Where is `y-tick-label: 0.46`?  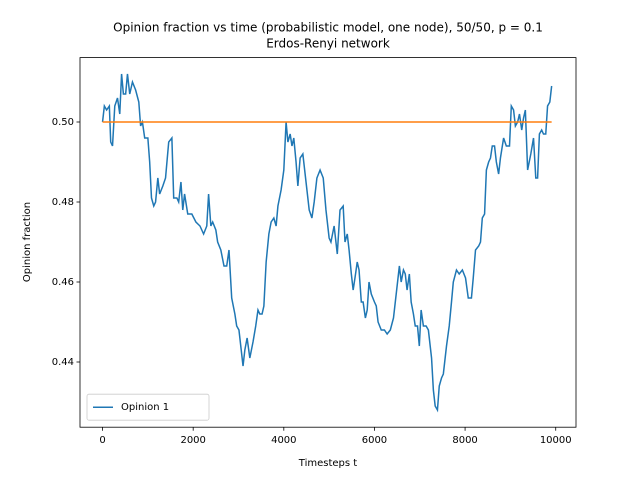
y-tick-label: 0.46 is located at coordinates (63, 282).